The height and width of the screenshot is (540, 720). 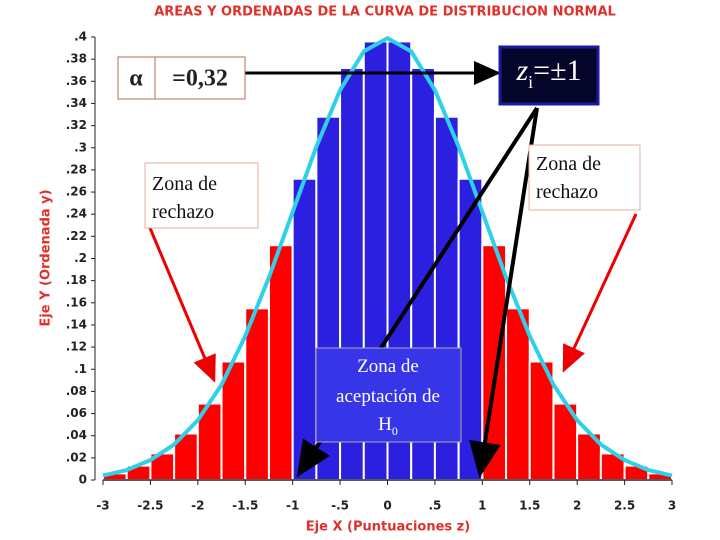 What do you see at coordinates (150, 506) in the screenshot?
I see `x-tick-label: -2.5` at bounding box center [150, 506].